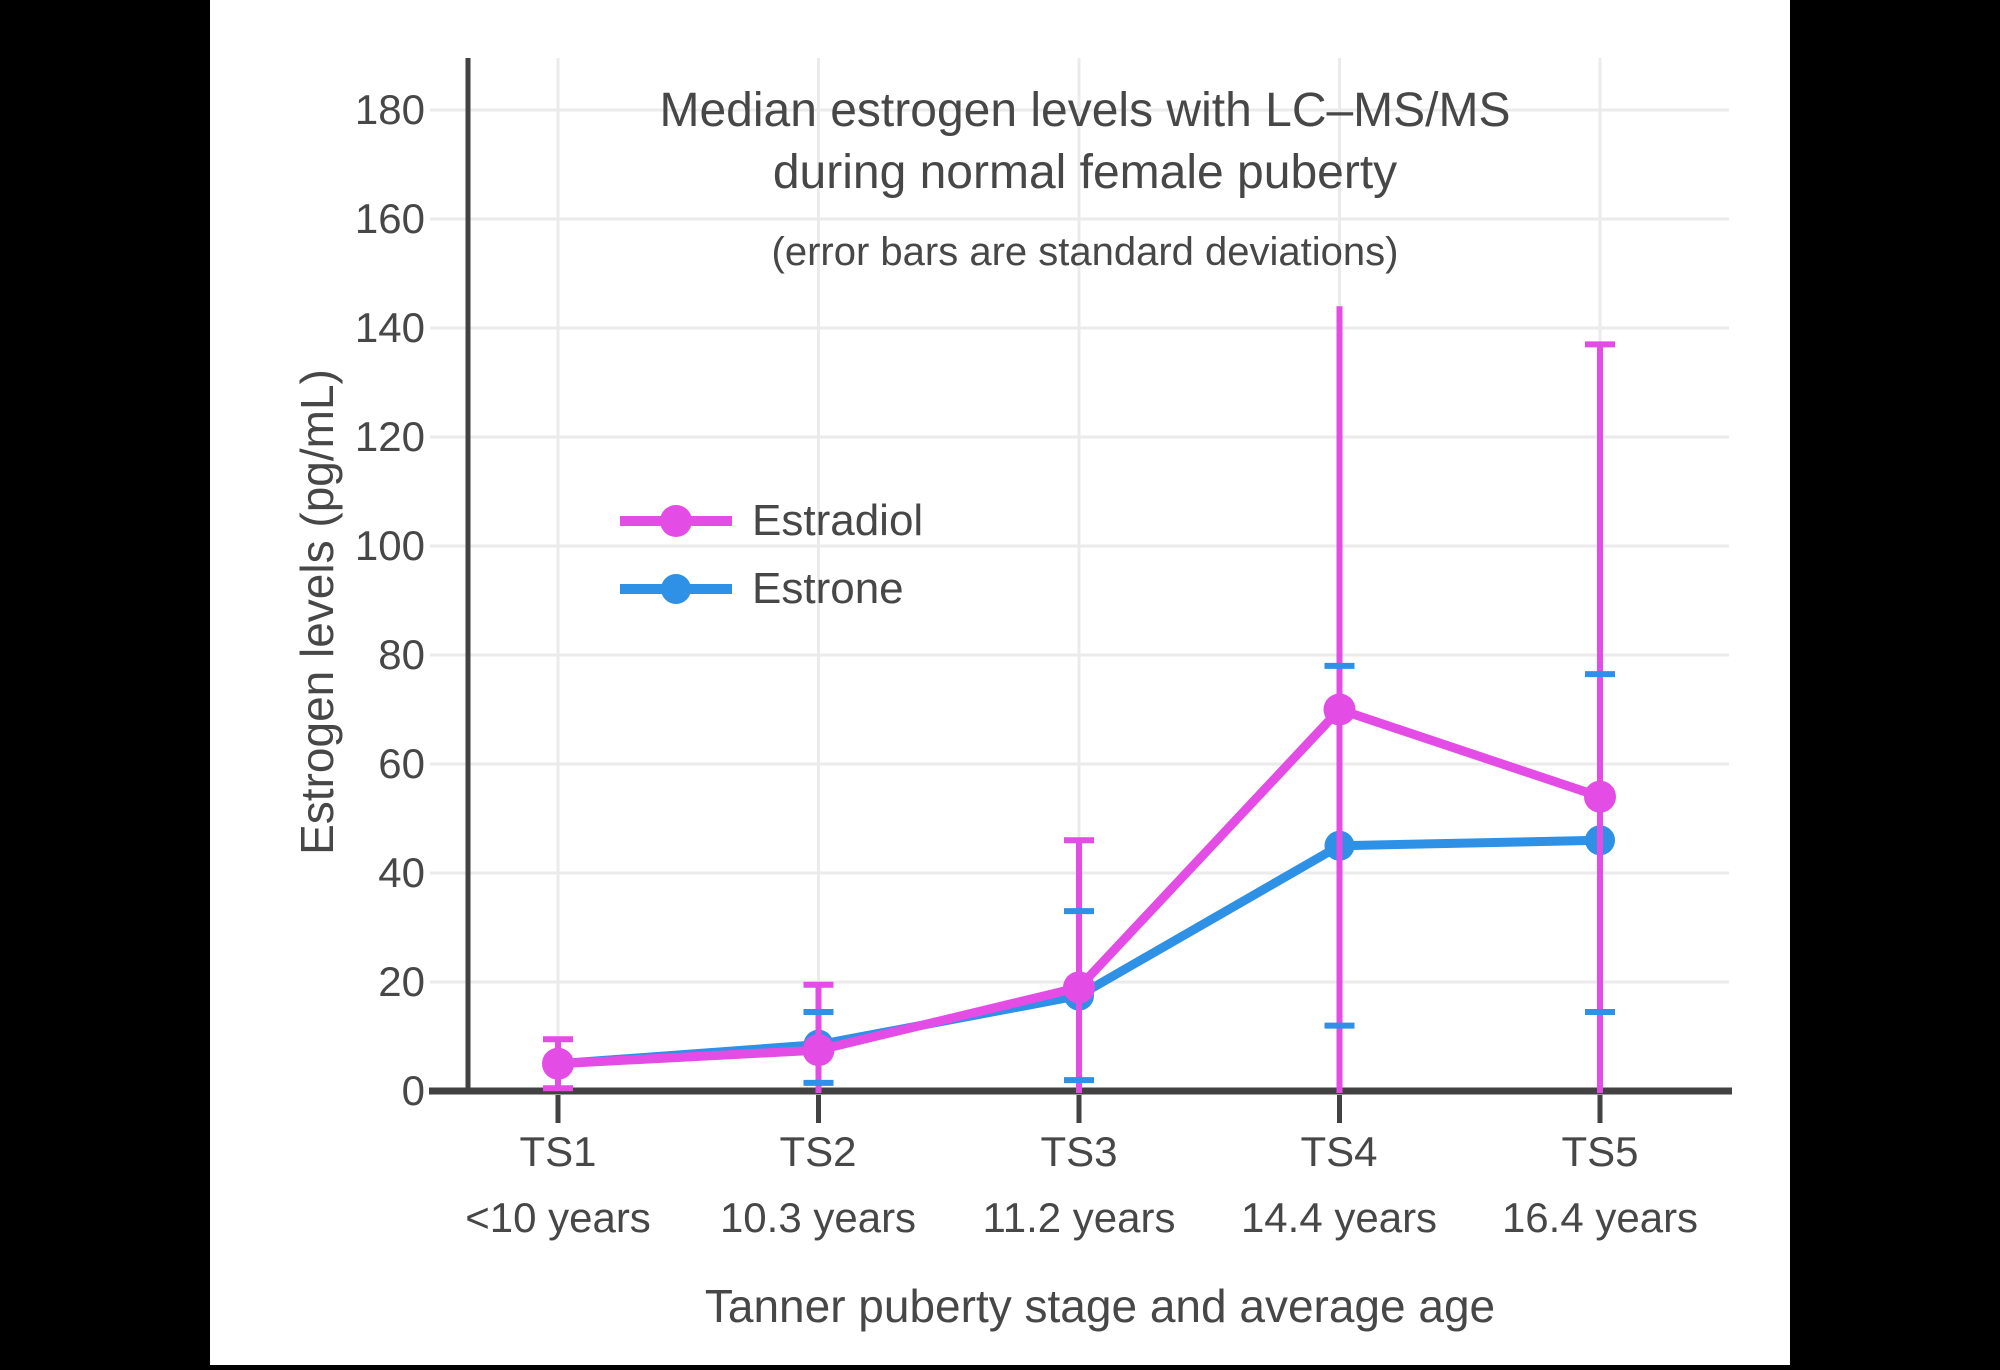  I want to click on x-tick-label-ts3: TS3, so click(1079, 1151).